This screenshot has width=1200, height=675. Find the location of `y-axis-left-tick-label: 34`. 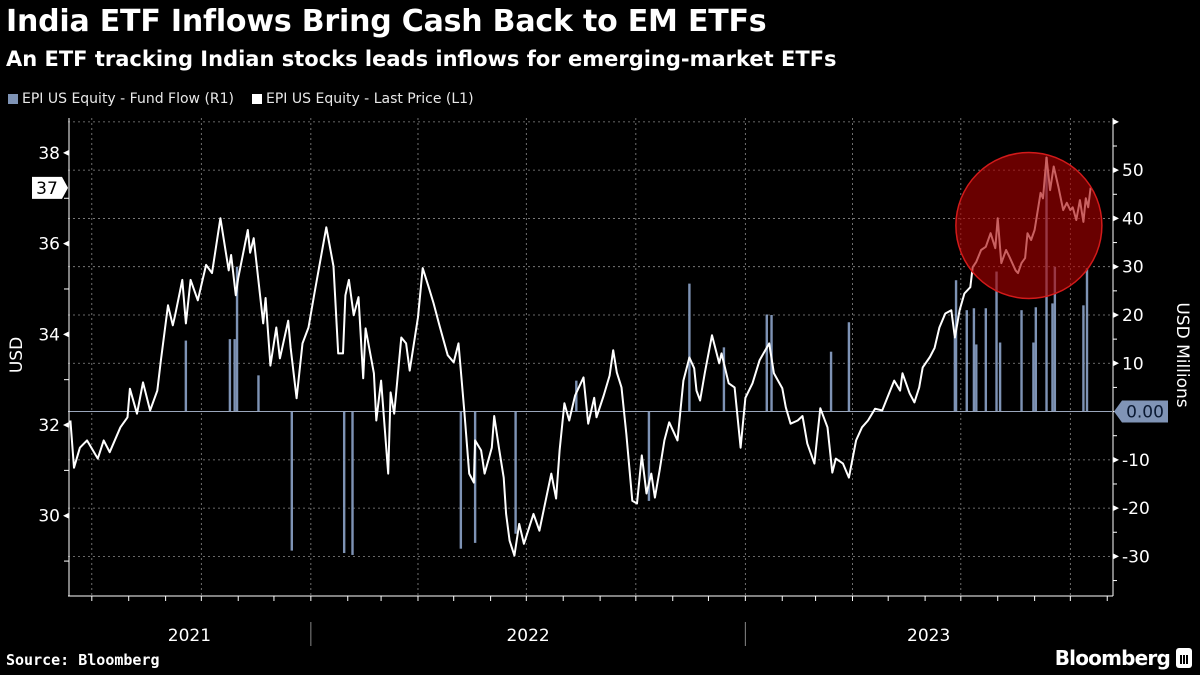

y-axis-left-tick-label: 34 is located at coordinates (49, 335).